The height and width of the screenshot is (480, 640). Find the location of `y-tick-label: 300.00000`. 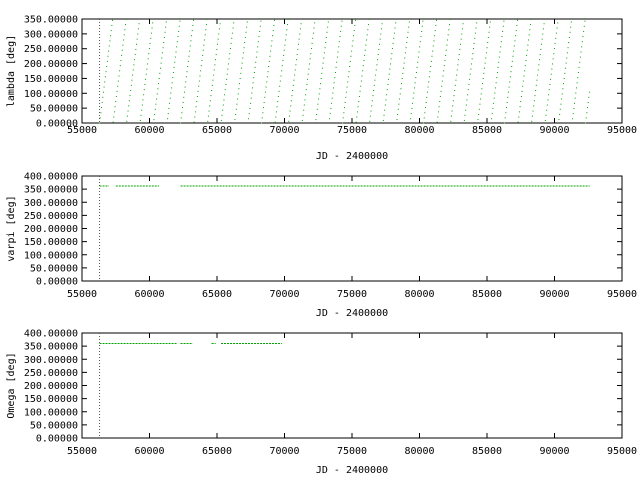

y-tick-label: 300.00000 is located at coordinates (51, 360).